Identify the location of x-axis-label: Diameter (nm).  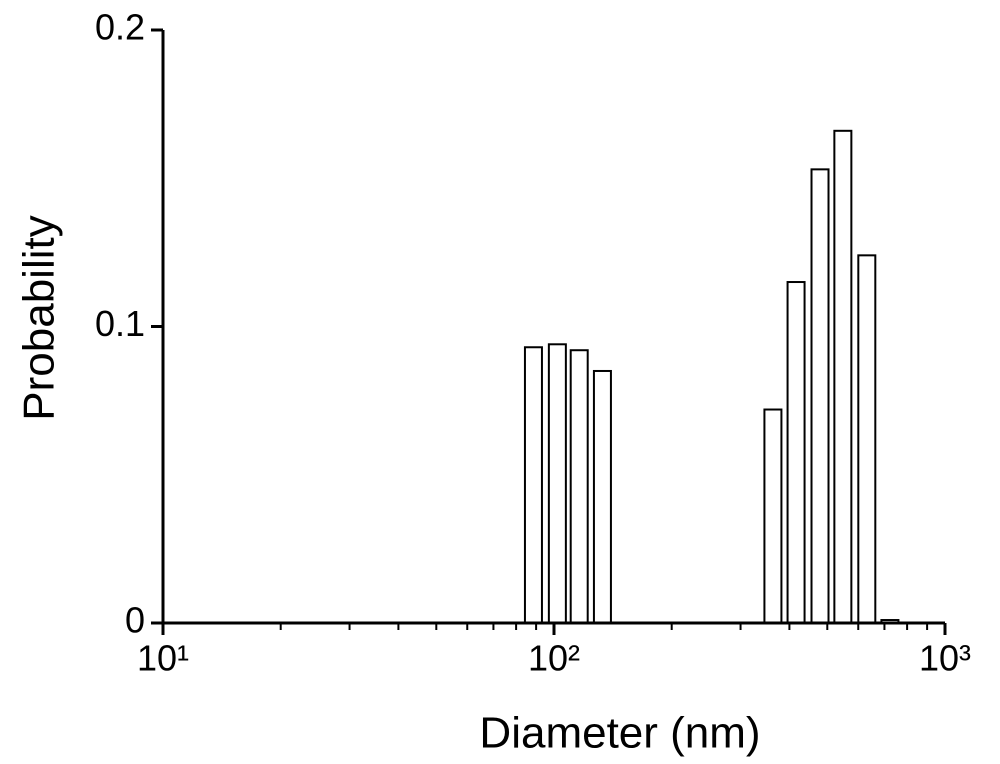
(619, 733).